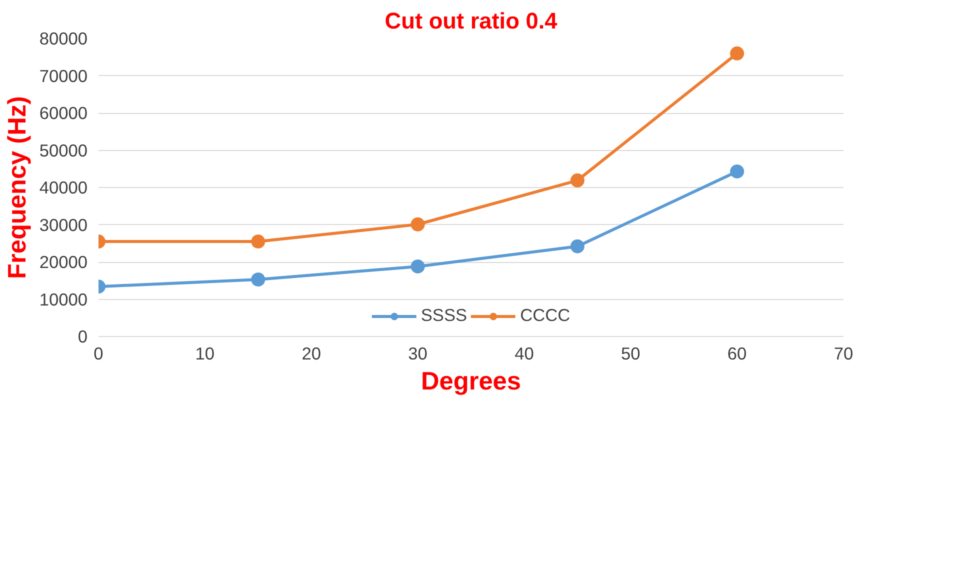 This screenshot has width=959, height=577. What do you see at coordinates (418, 354) in the screenshot?
I see `x-tick-label: 30` at bounding box center [418, 354].